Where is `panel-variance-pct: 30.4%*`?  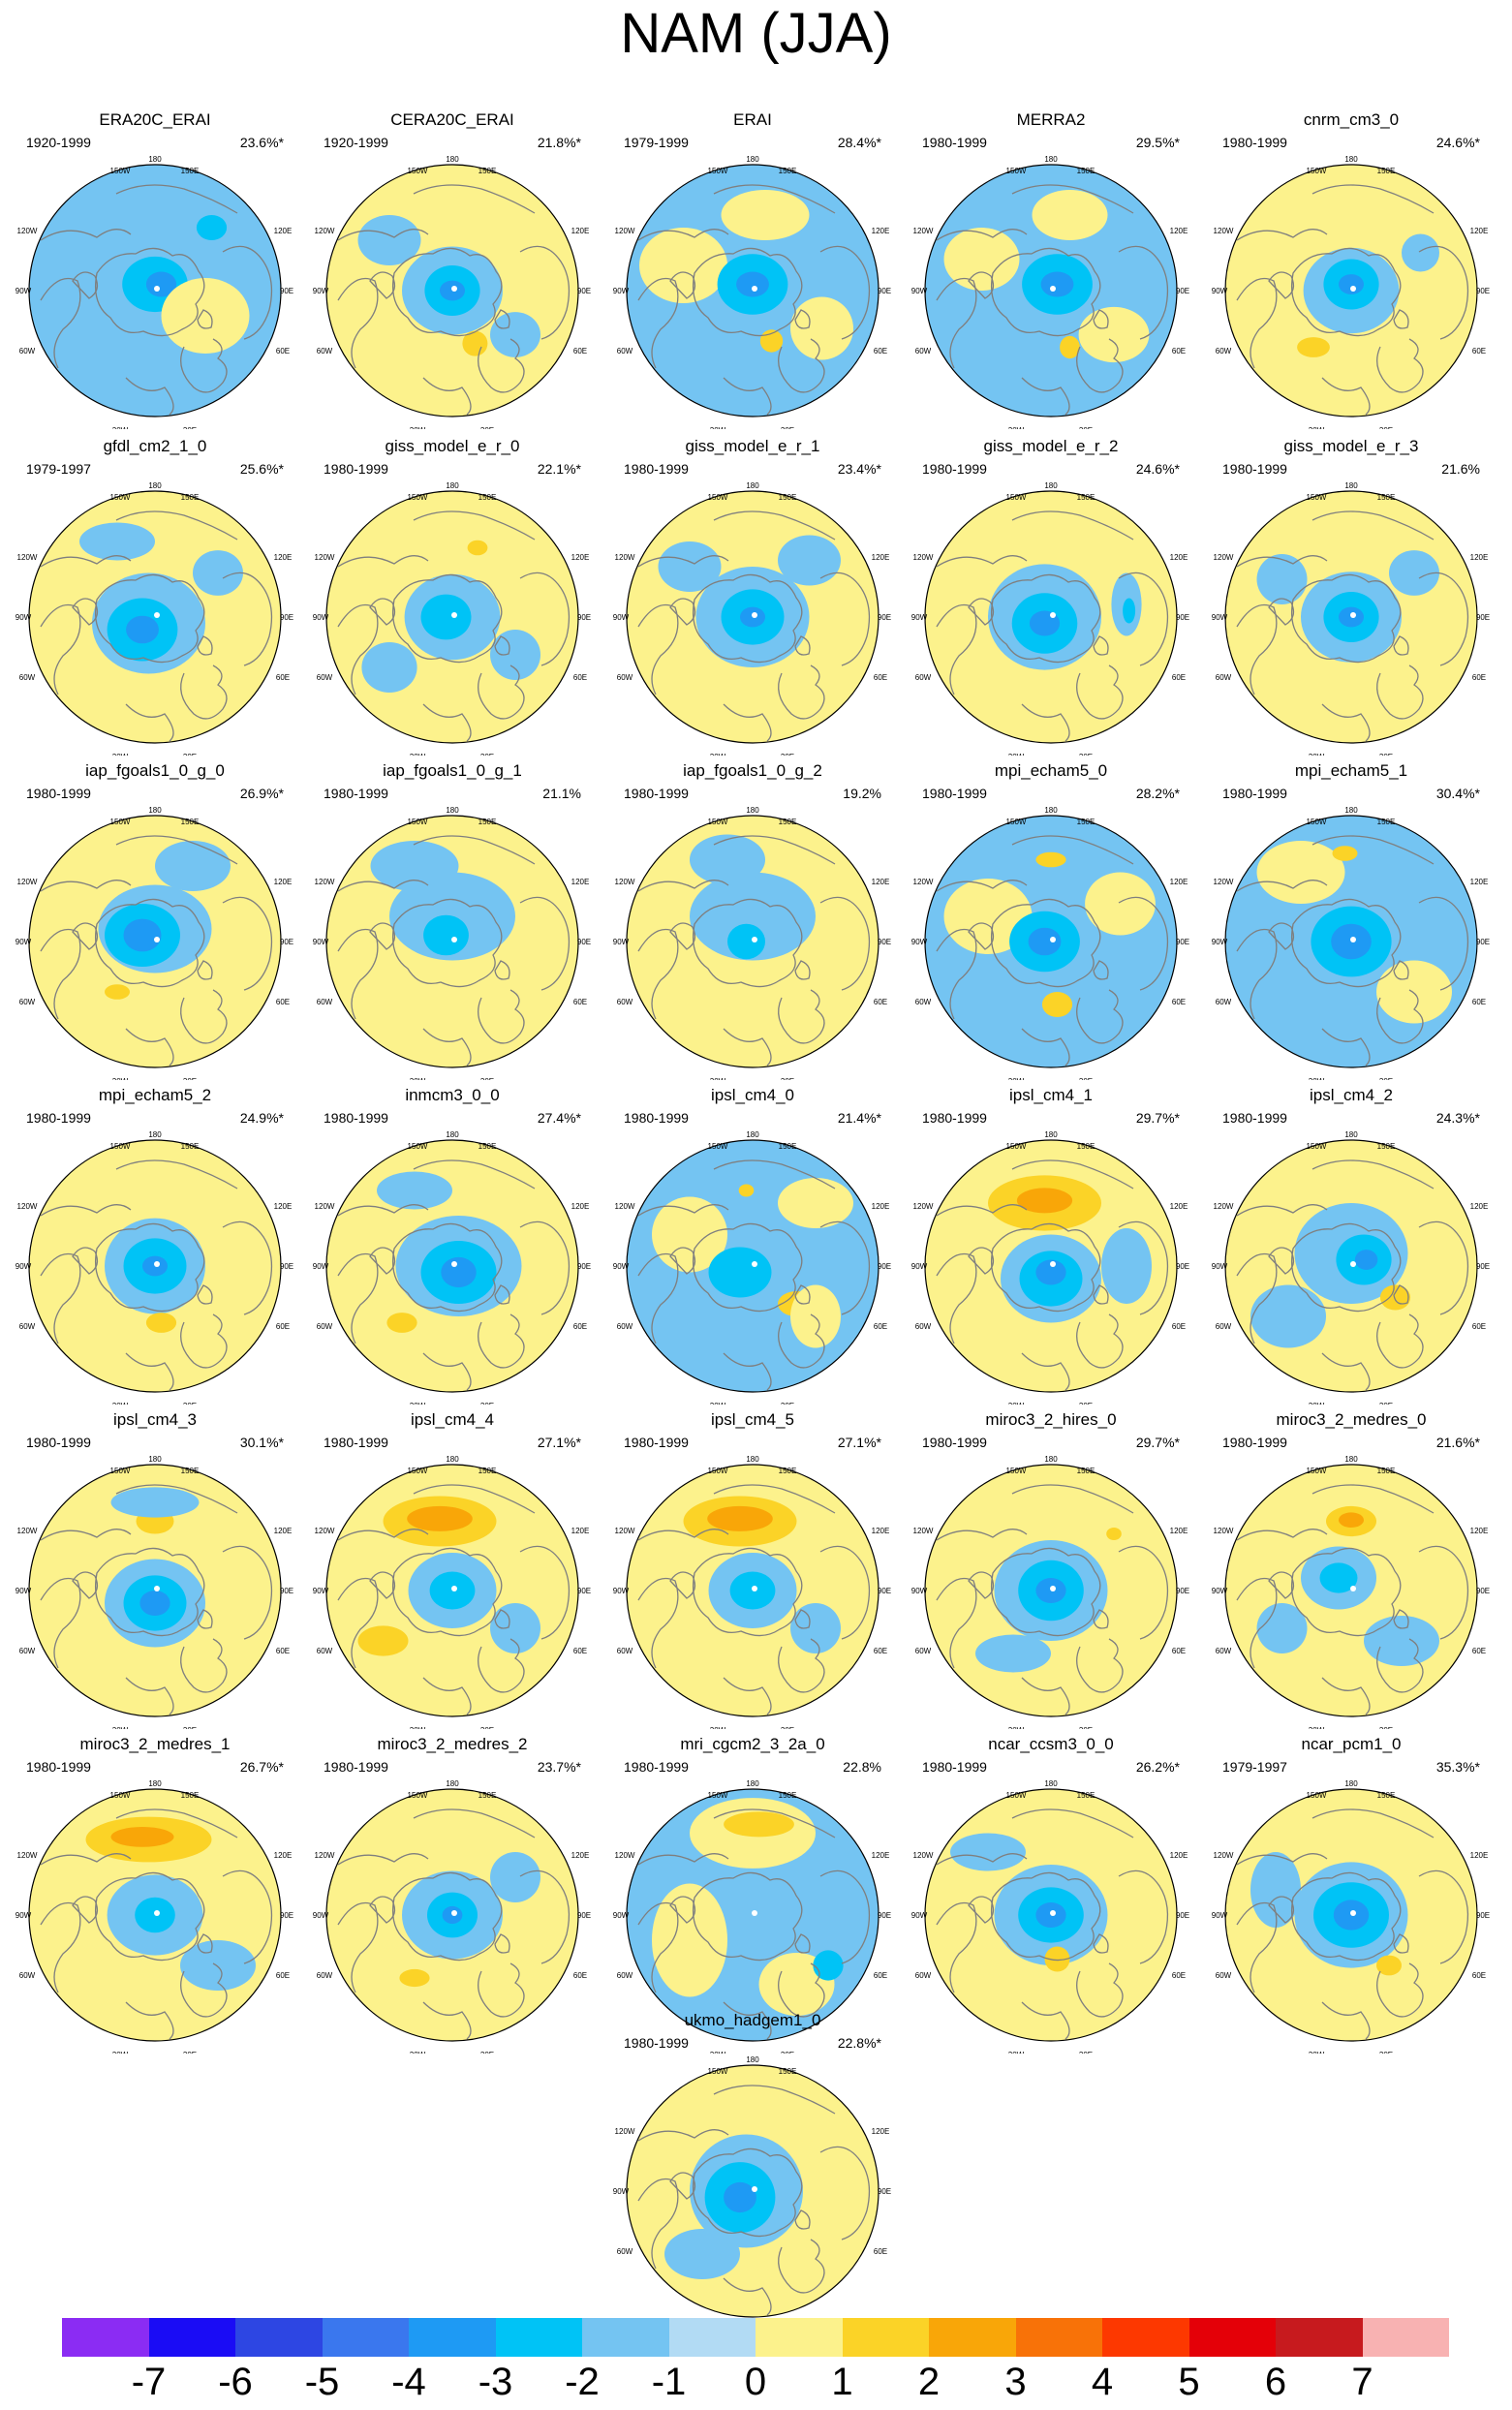
panel-variance-pct: 30.4%* is located at coordinates (1457, 794).